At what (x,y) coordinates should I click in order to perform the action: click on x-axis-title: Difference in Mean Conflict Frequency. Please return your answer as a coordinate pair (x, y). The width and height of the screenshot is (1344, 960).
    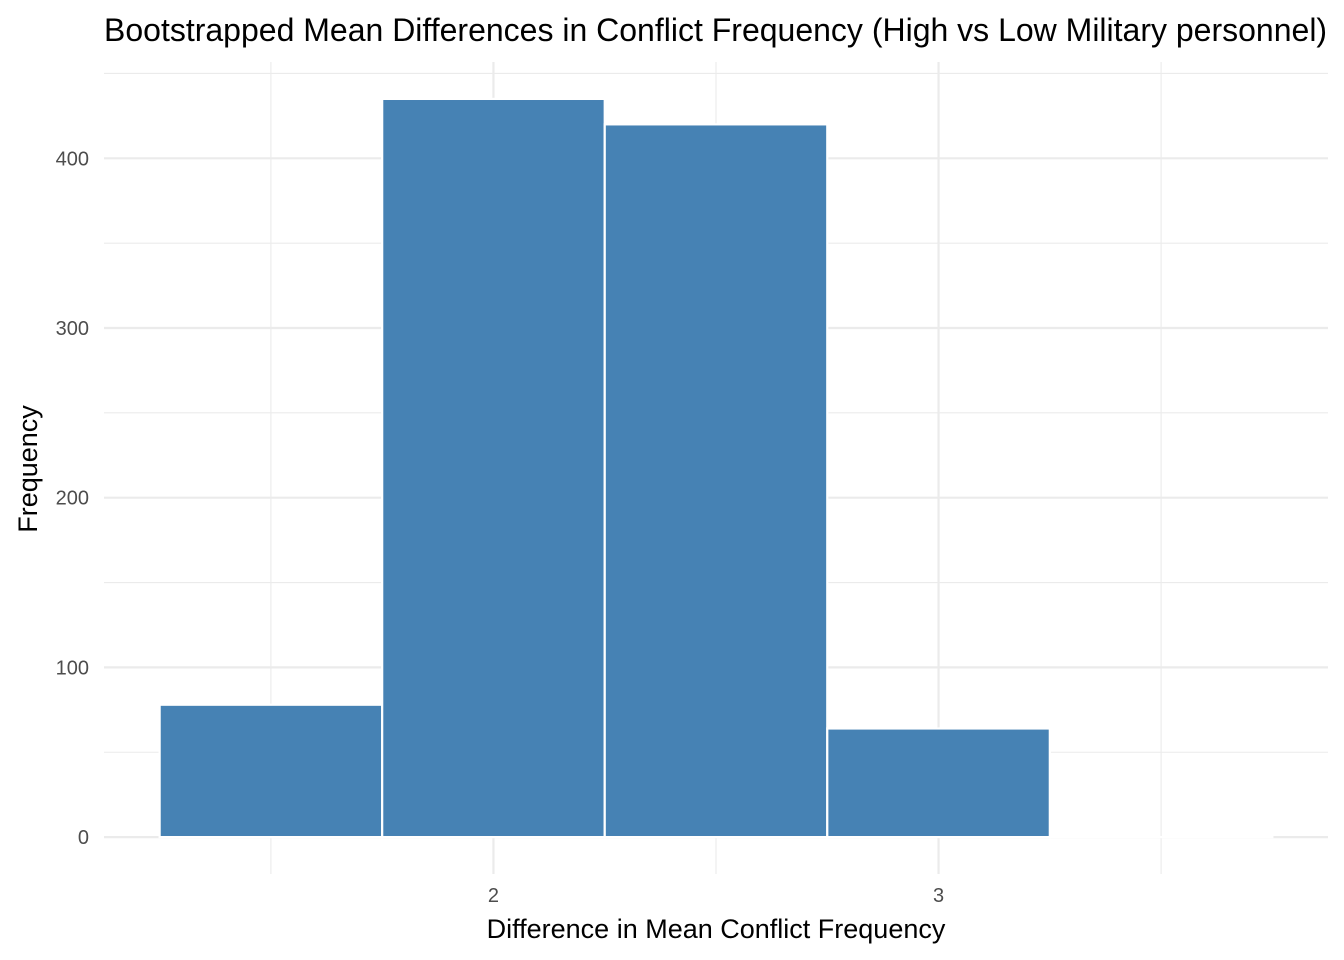
    Looking at the image, I should click on (716, 929).